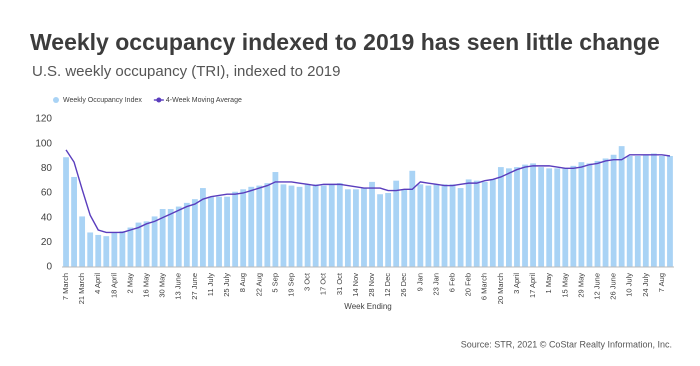 The image size is (700, 366). Describe the element at coordinates (47, 193) in the screenshot. I see `y-tick-label: 60` at that location.